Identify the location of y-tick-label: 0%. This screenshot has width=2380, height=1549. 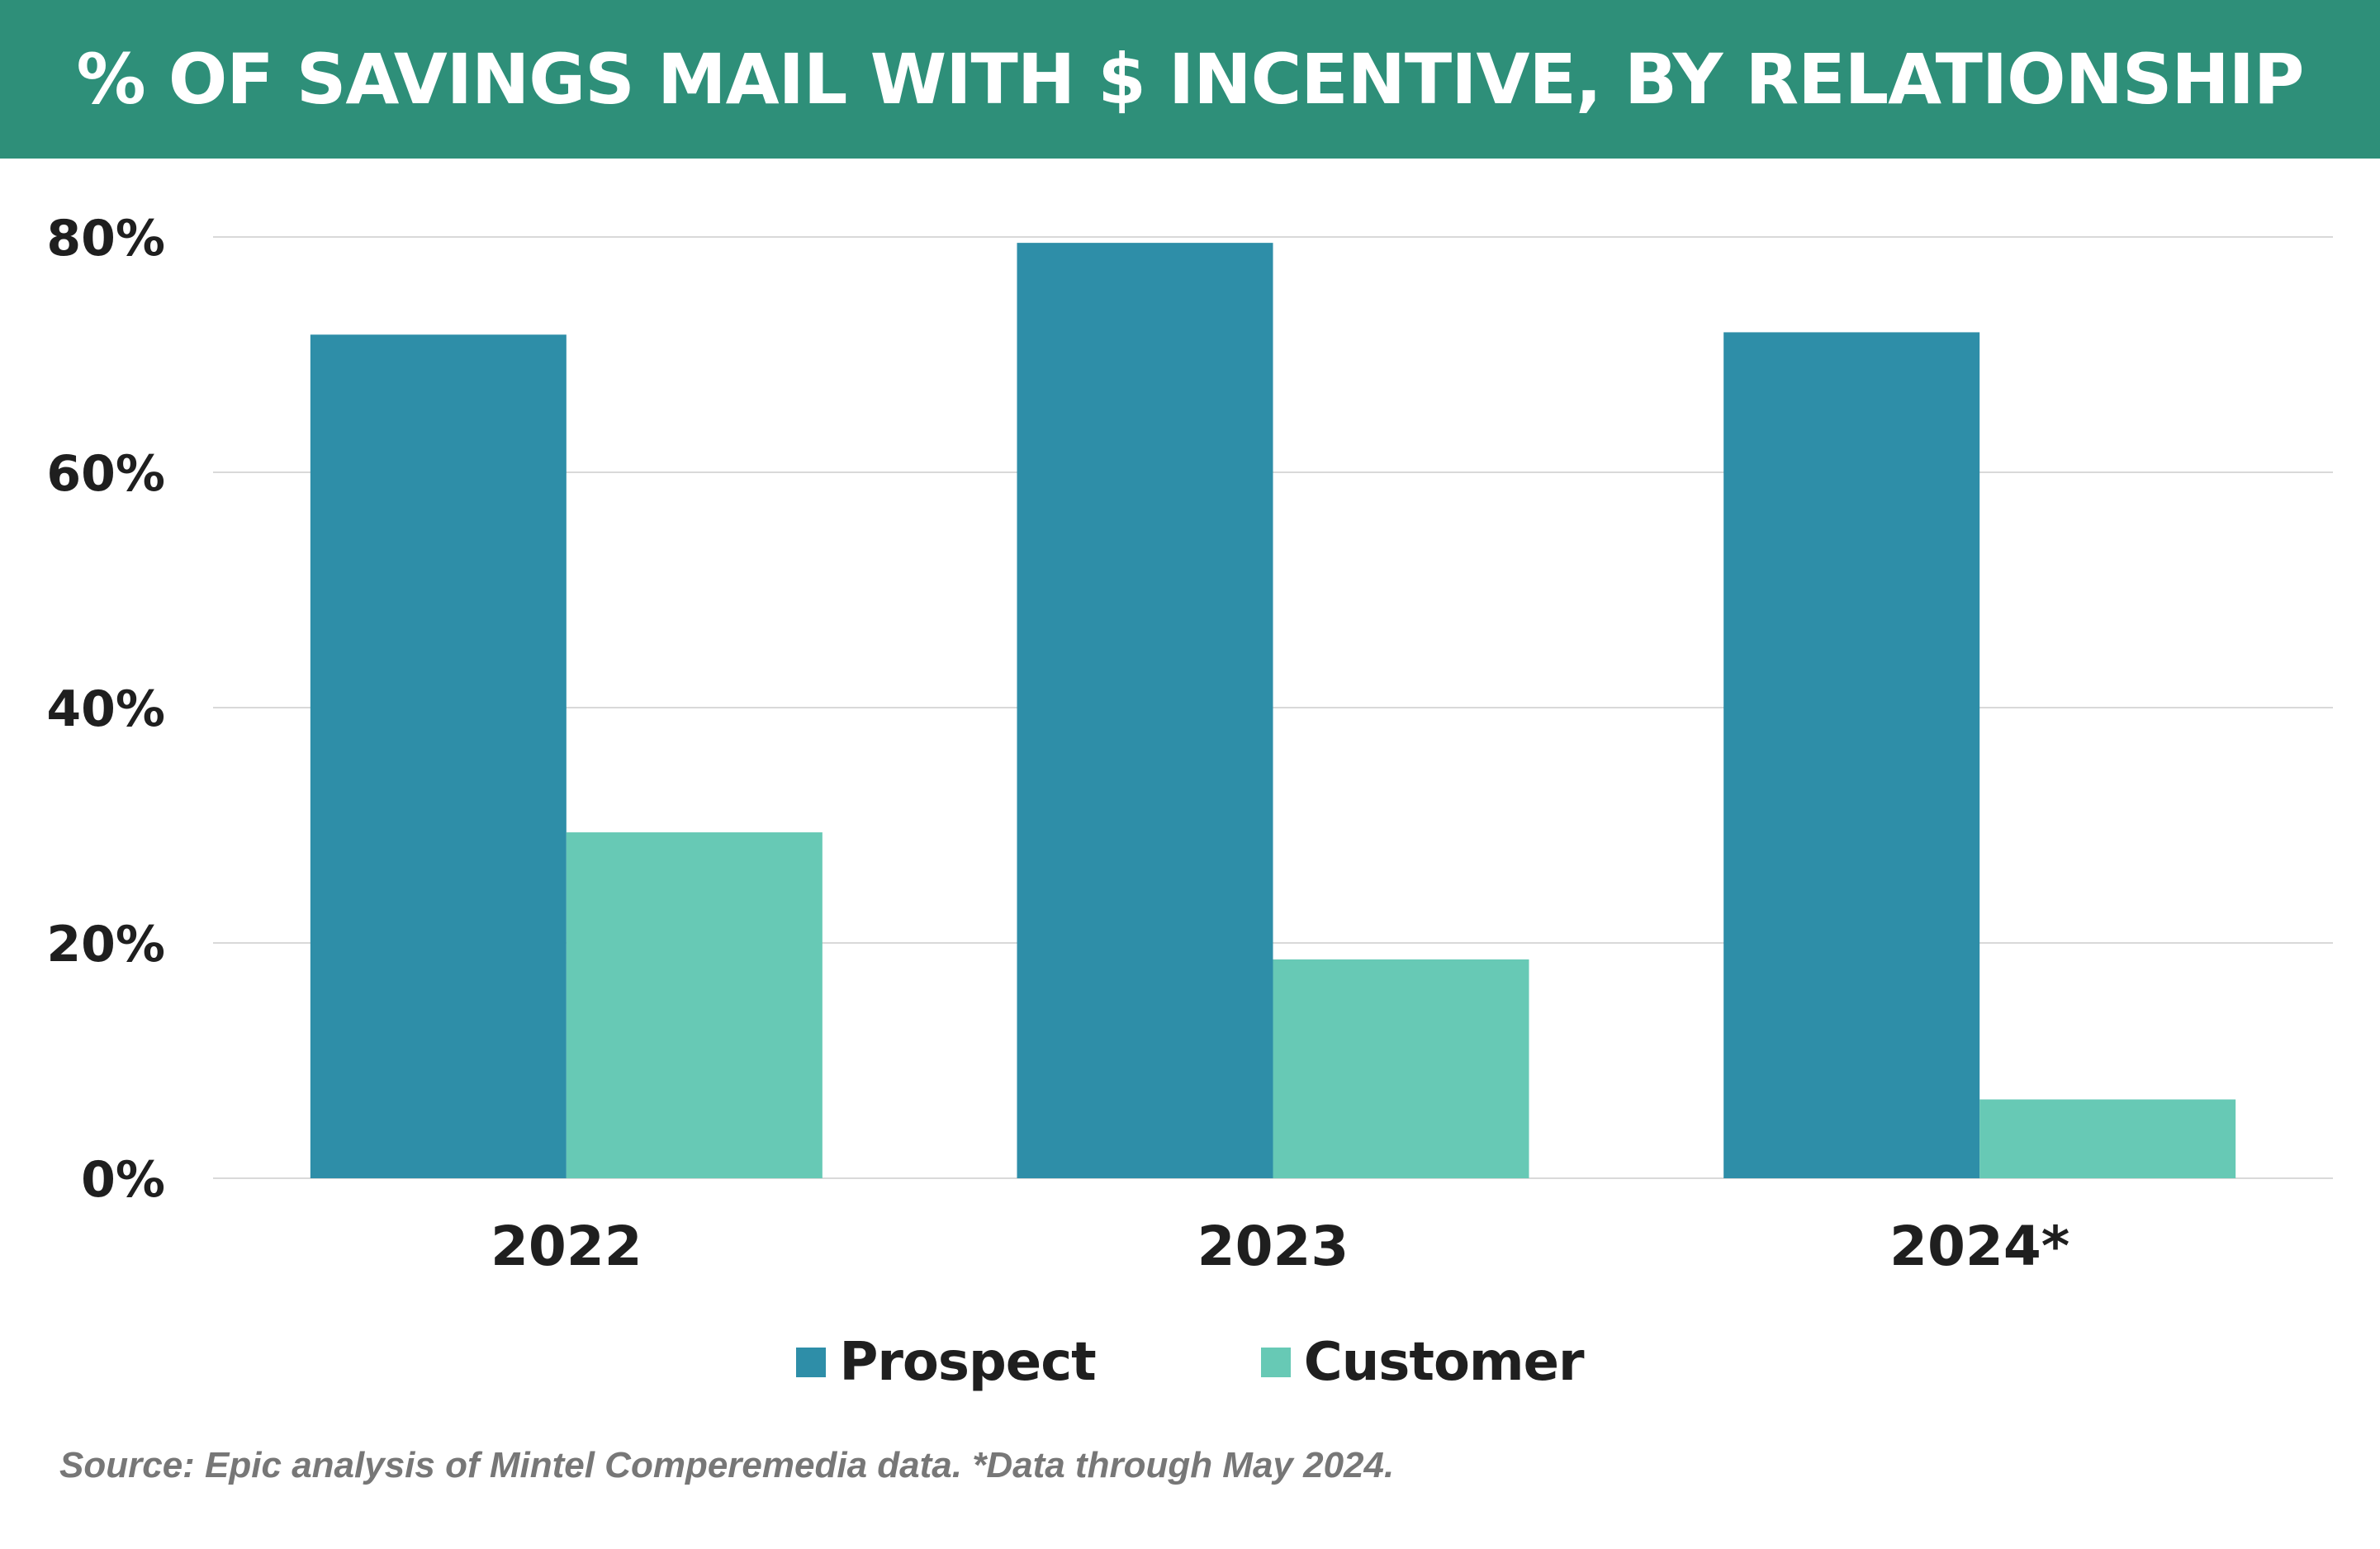
(123, 1180).